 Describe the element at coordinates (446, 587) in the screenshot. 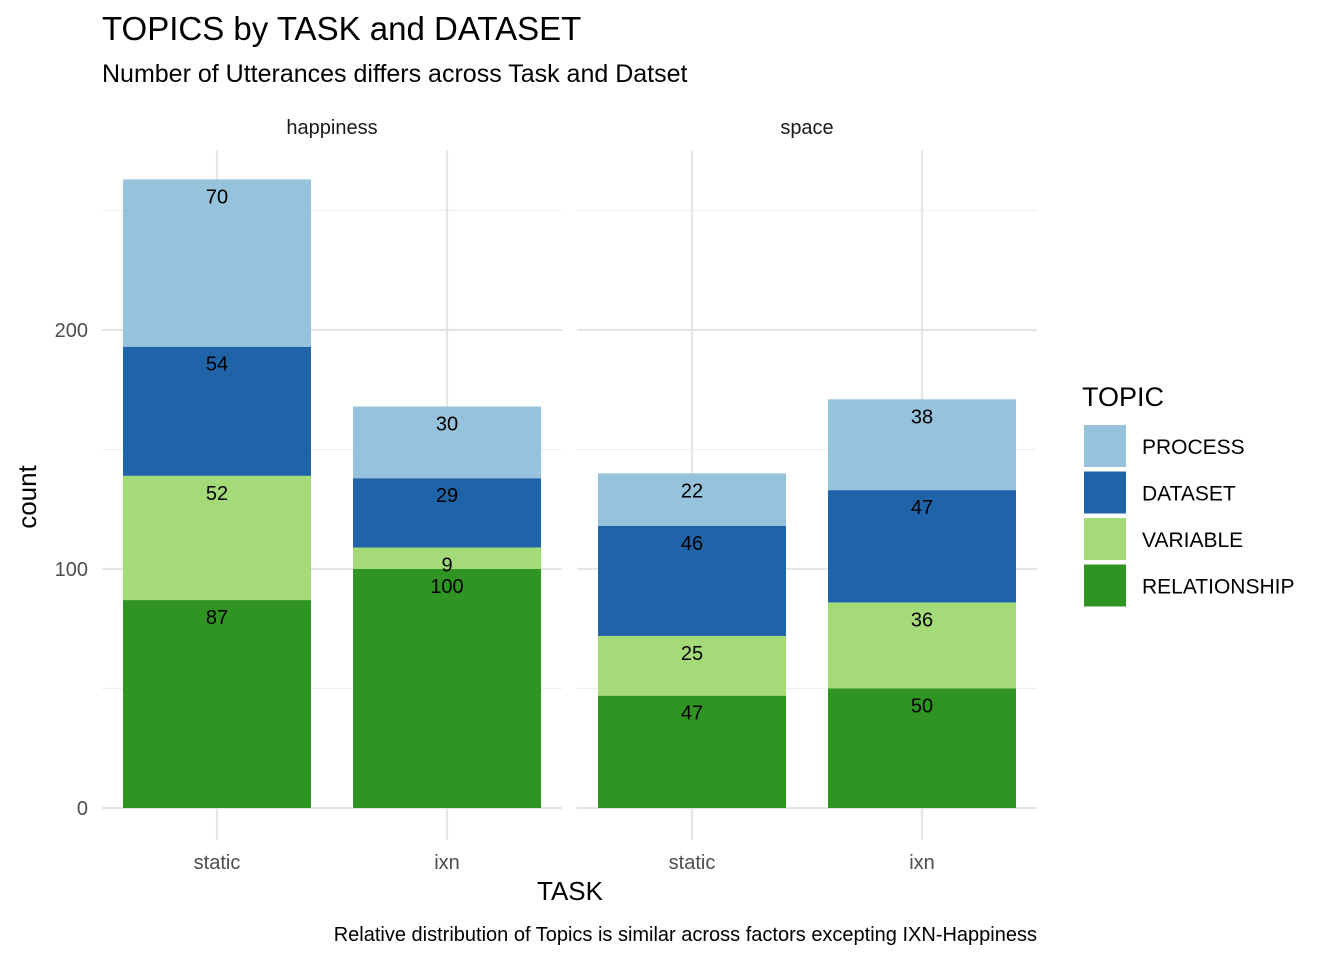

I see `data-label: 100` at that location.